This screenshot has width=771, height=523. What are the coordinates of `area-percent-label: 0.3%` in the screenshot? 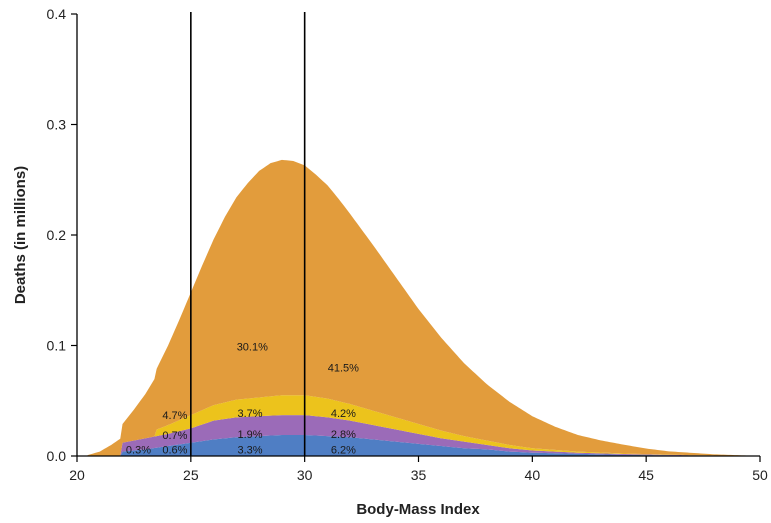 It's located at (138, 450).